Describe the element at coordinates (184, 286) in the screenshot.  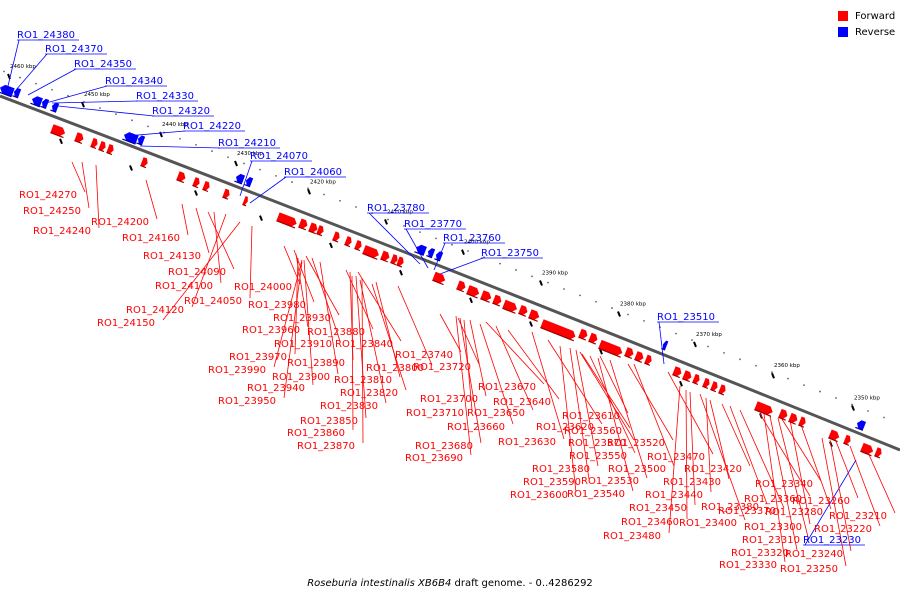
I see `forward-gene-label: RO1_24100` at that location.